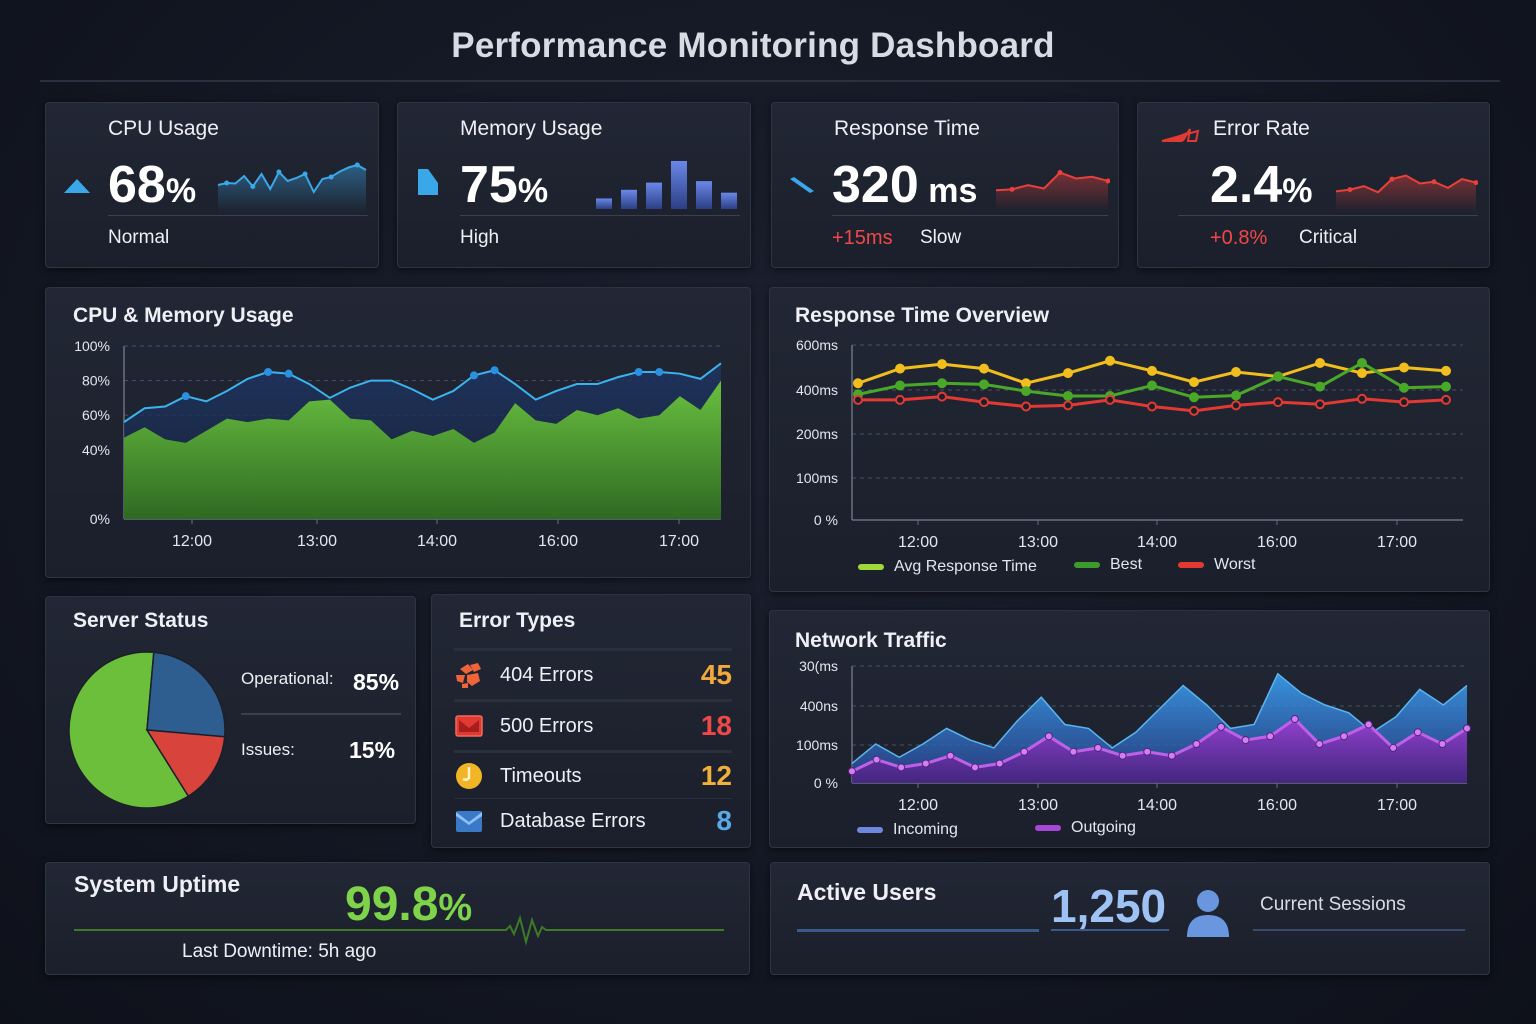 The height and width of the screenshot is (1024, 1536). I want to click on y-tick-label: 40%, so click(96, 450).